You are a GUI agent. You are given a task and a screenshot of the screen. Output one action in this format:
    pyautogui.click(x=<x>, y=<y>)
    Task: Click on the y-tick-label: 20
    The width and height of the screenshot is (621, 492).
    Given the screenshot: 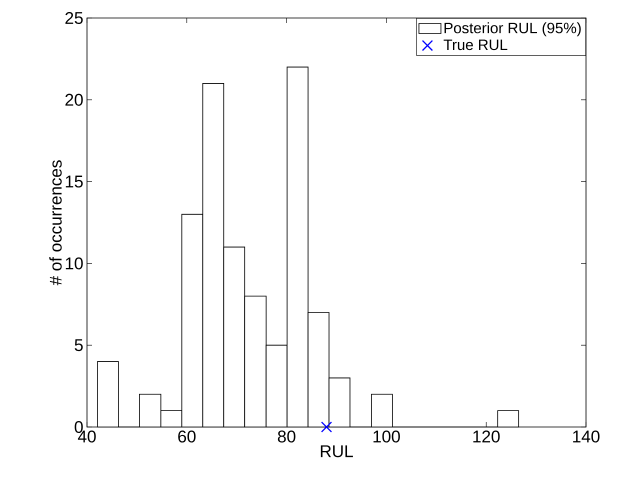 What is the action you would take?
    pyautogui.click(x=74, y=100)
    